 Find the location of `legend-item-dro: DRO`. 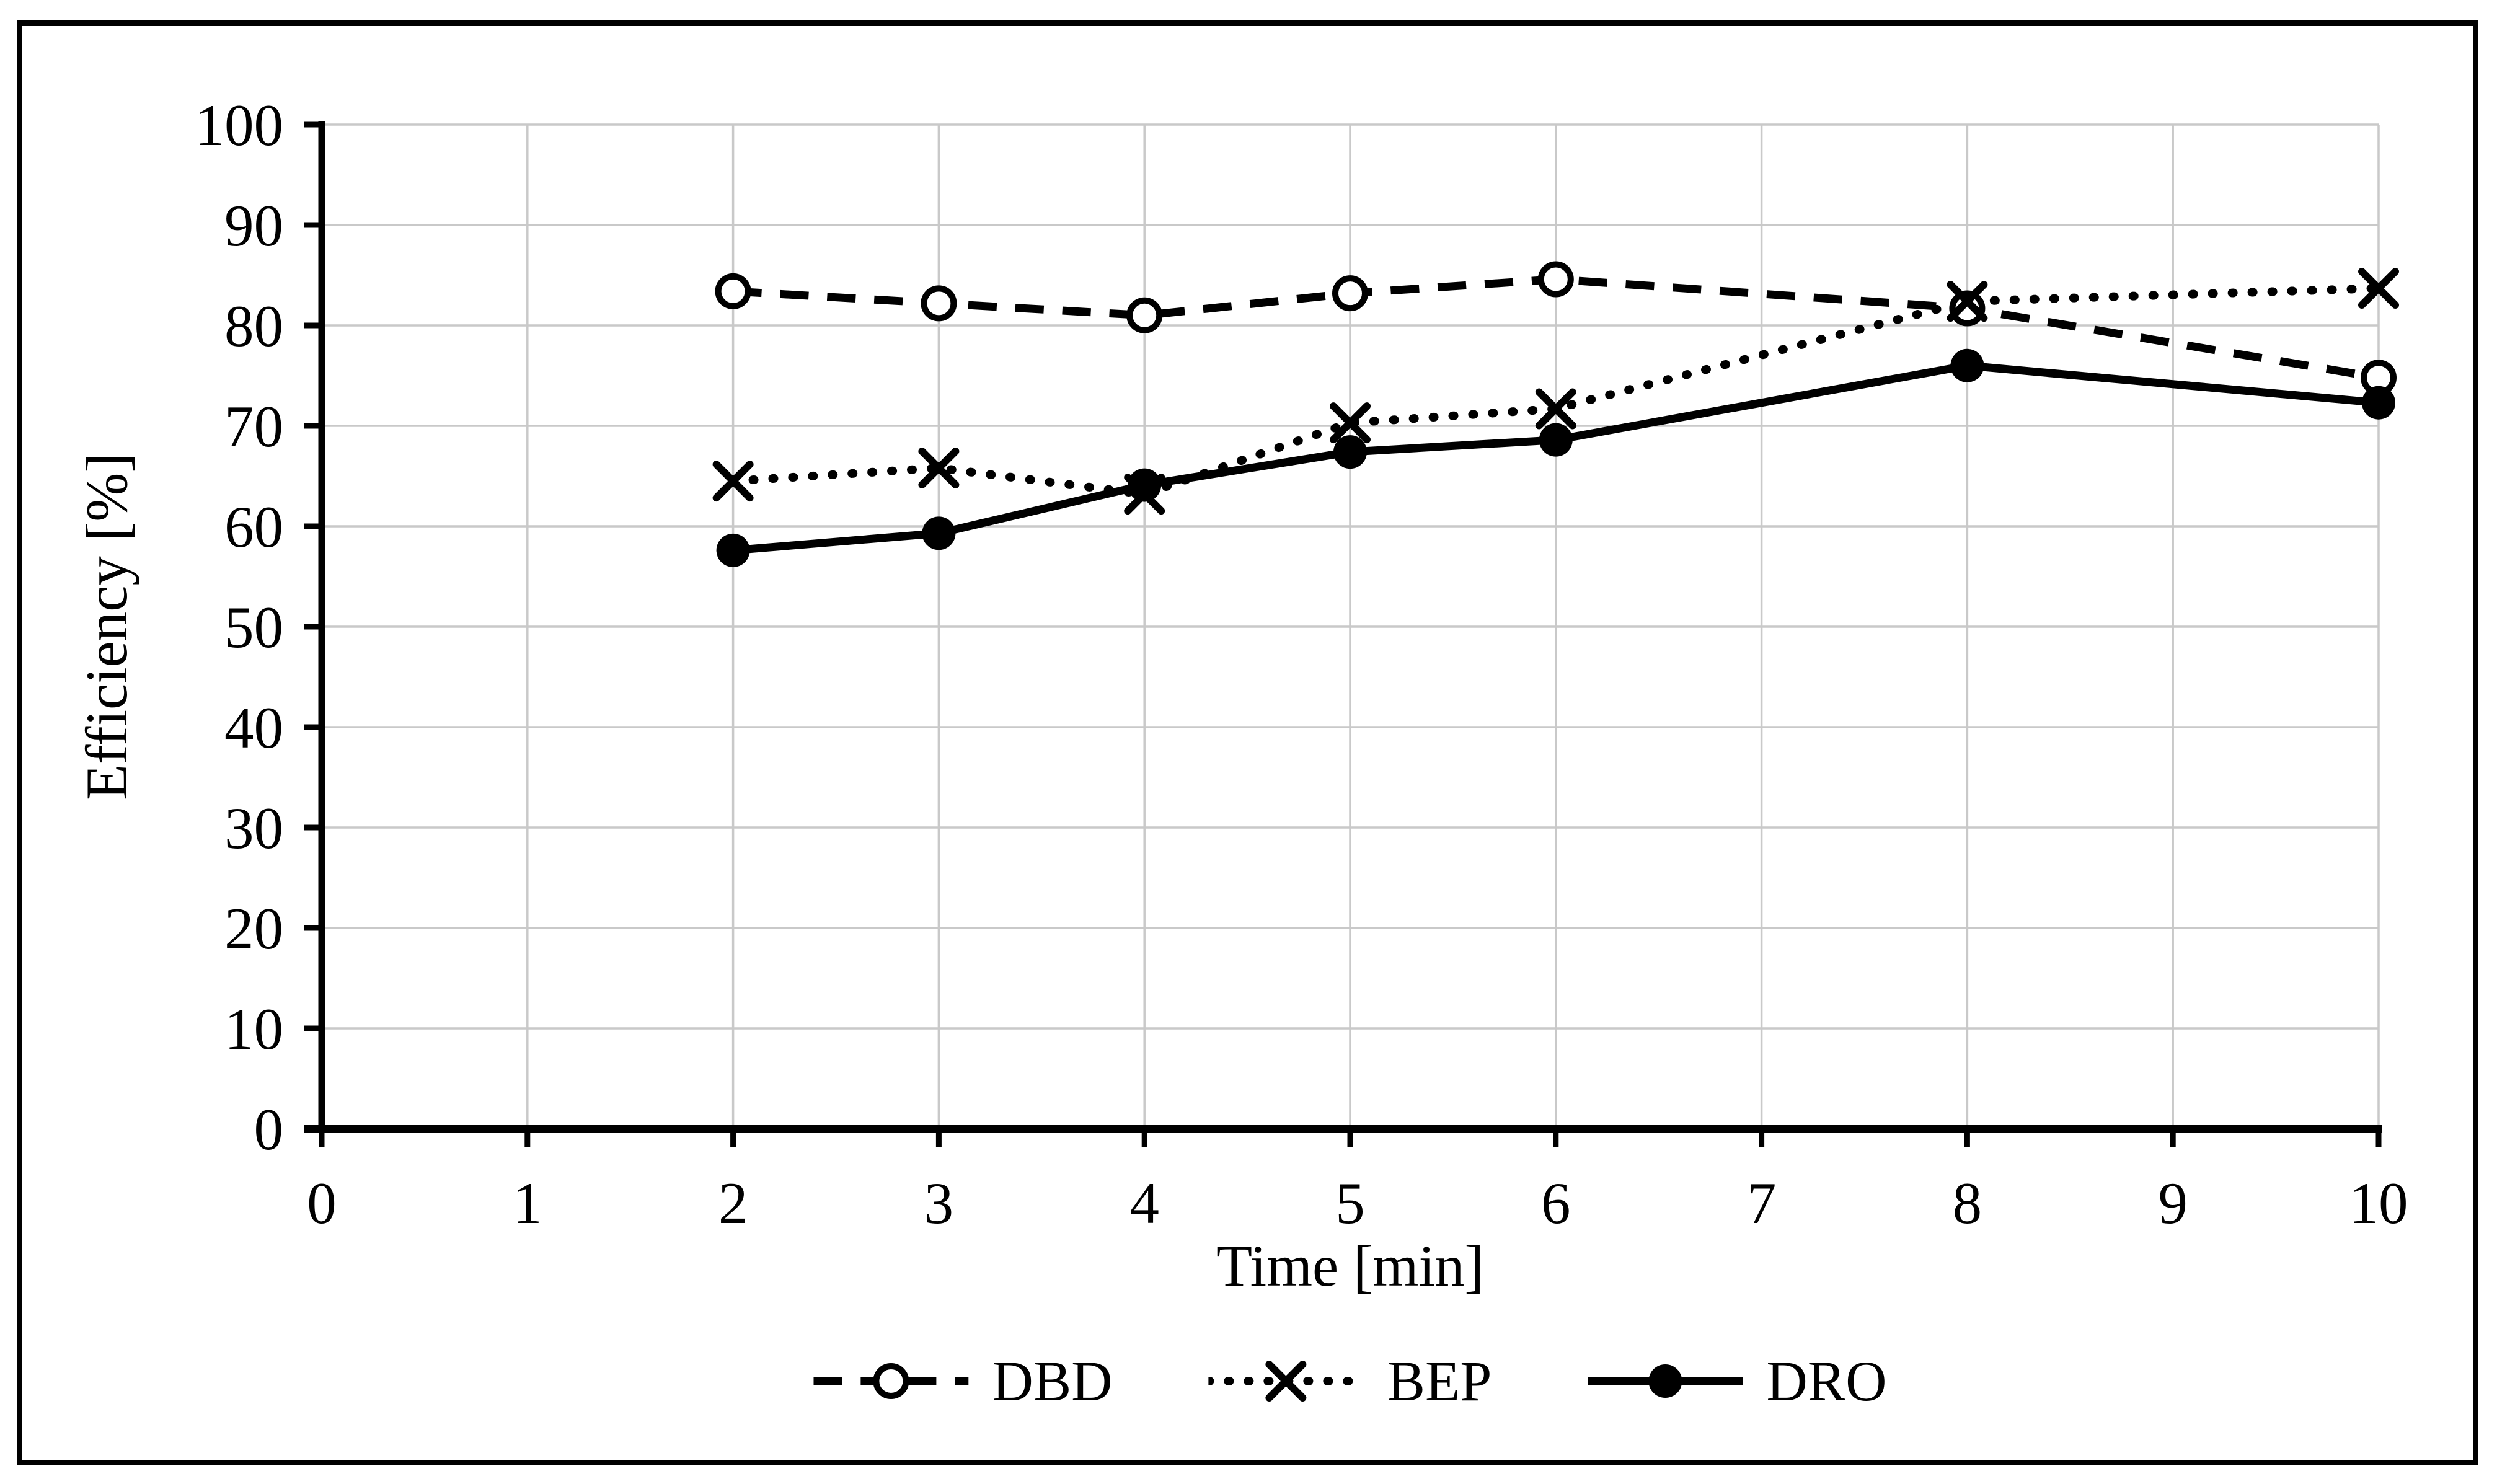

legend-item-dro: DRO is located at coordinates (1737, 1381).